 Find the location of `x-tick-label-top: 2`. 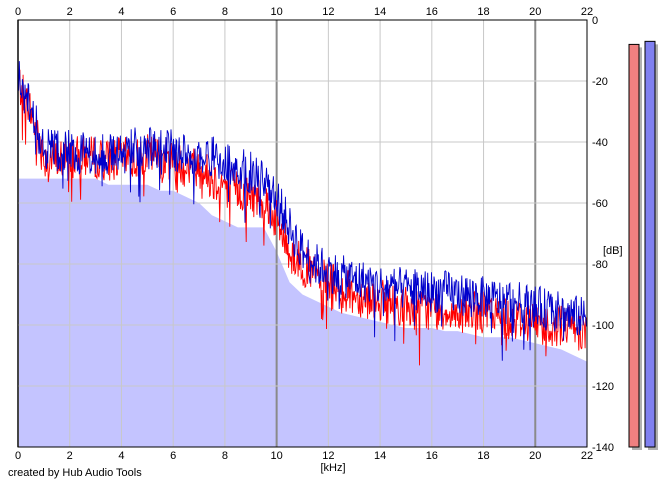

x-tick-label-top: 2 is located at coordinates (70, 12).